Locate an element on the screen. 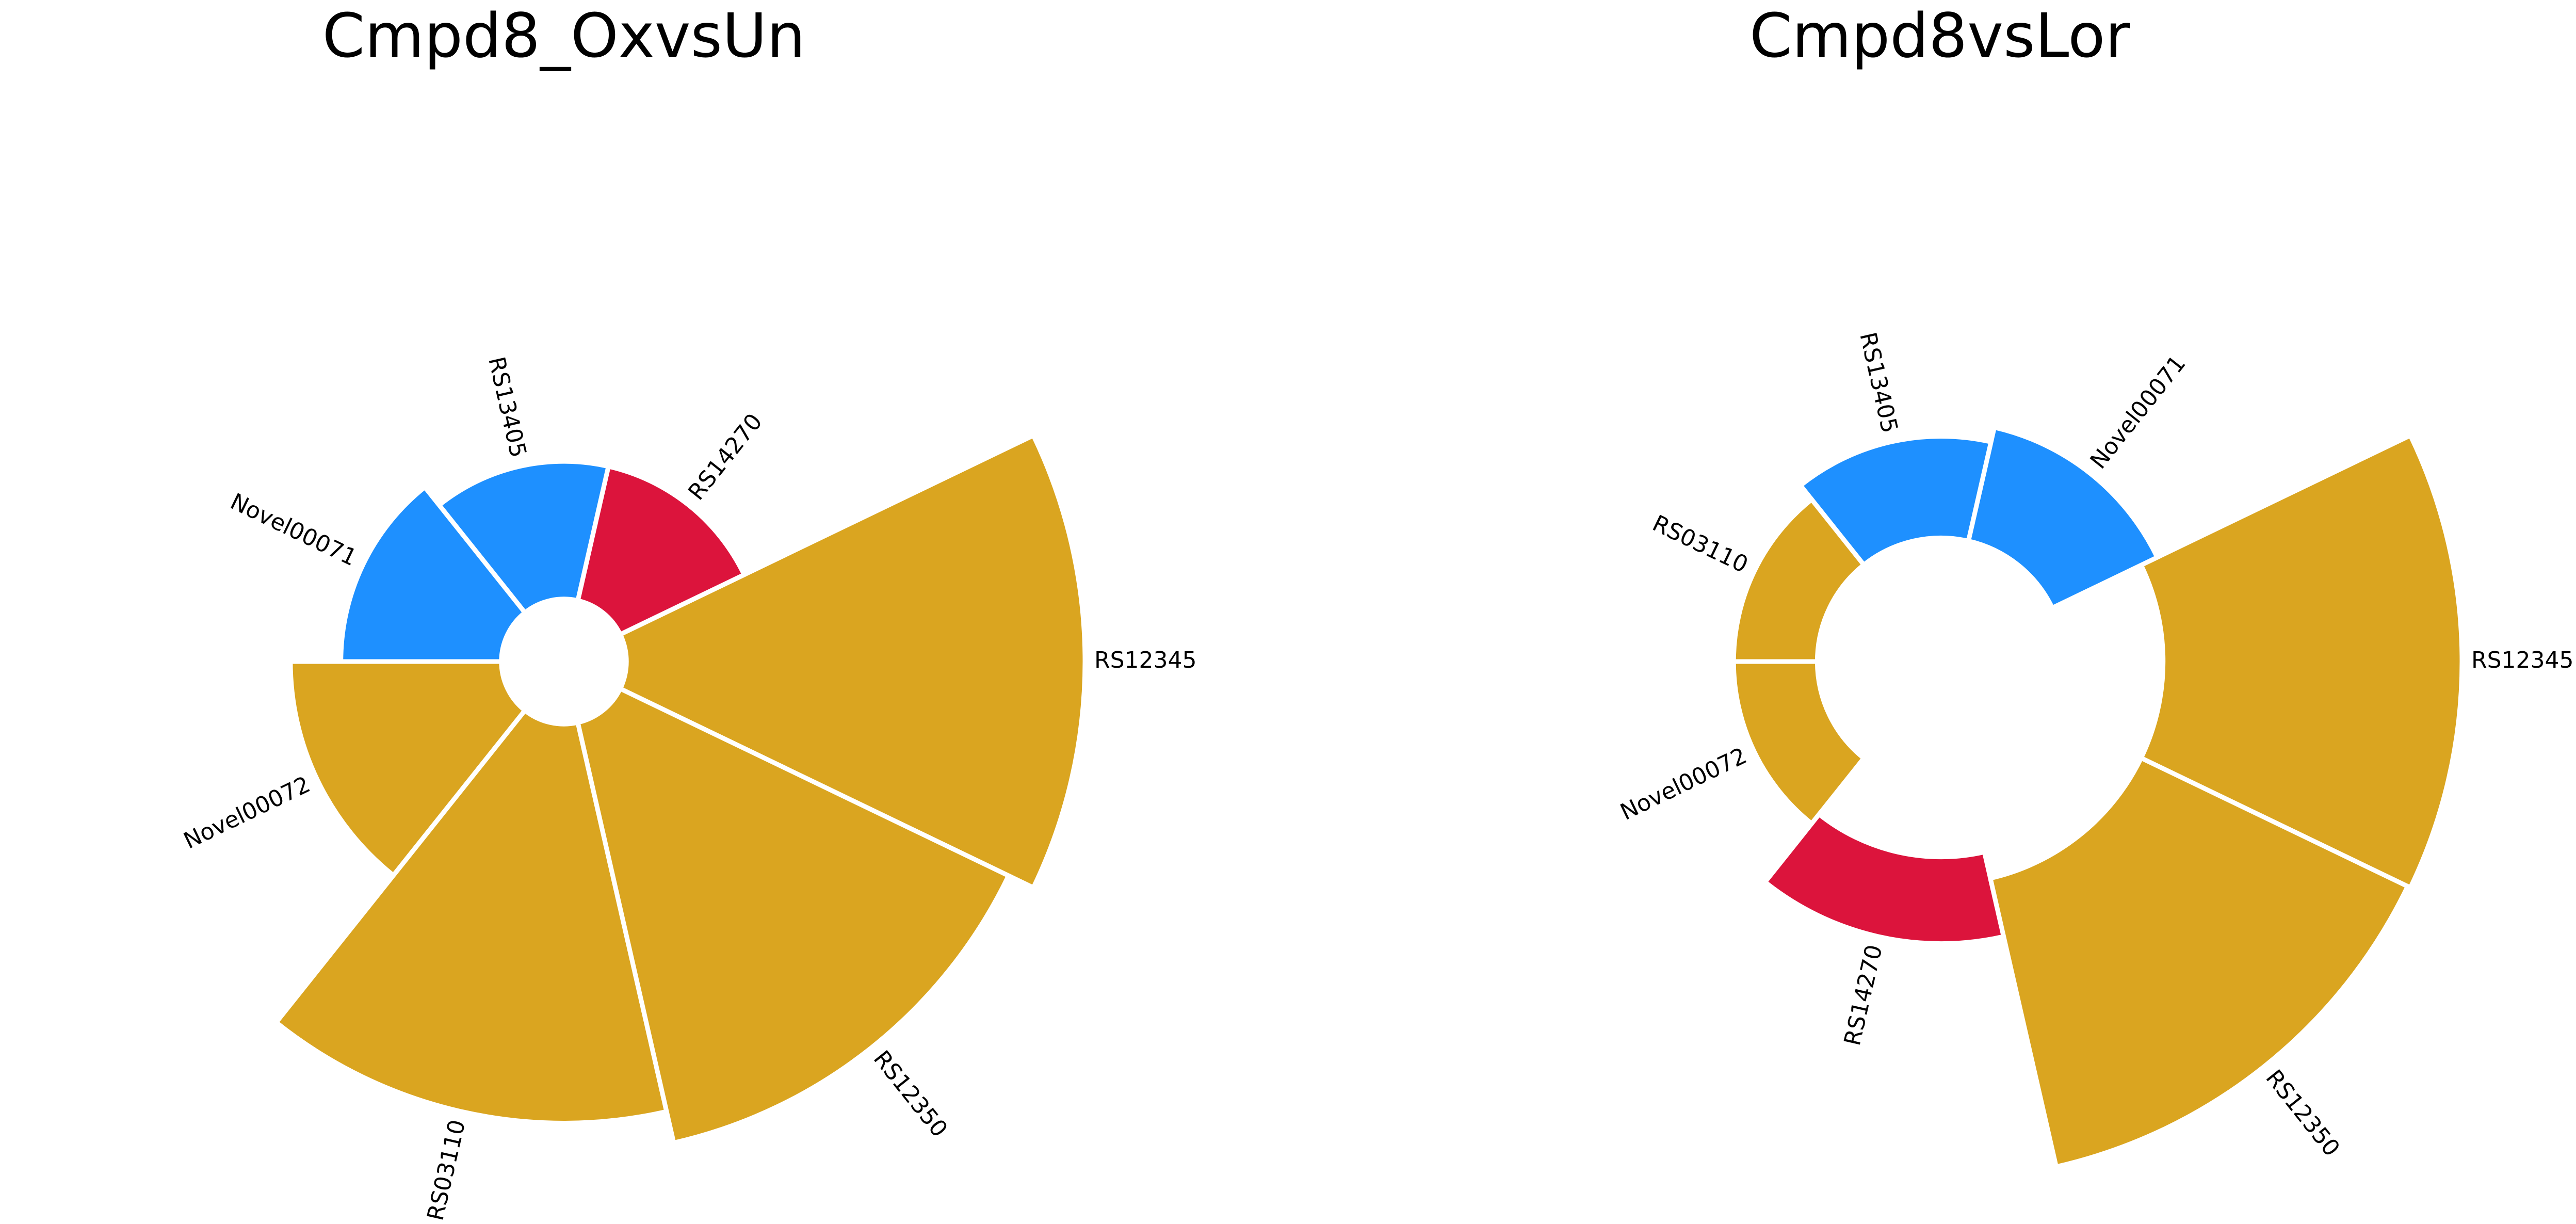 Image resolution: width=2576 pixels, height=1224 pixels. chart-title: Cmpd8vsLor is located at coordinates (1939, 35).